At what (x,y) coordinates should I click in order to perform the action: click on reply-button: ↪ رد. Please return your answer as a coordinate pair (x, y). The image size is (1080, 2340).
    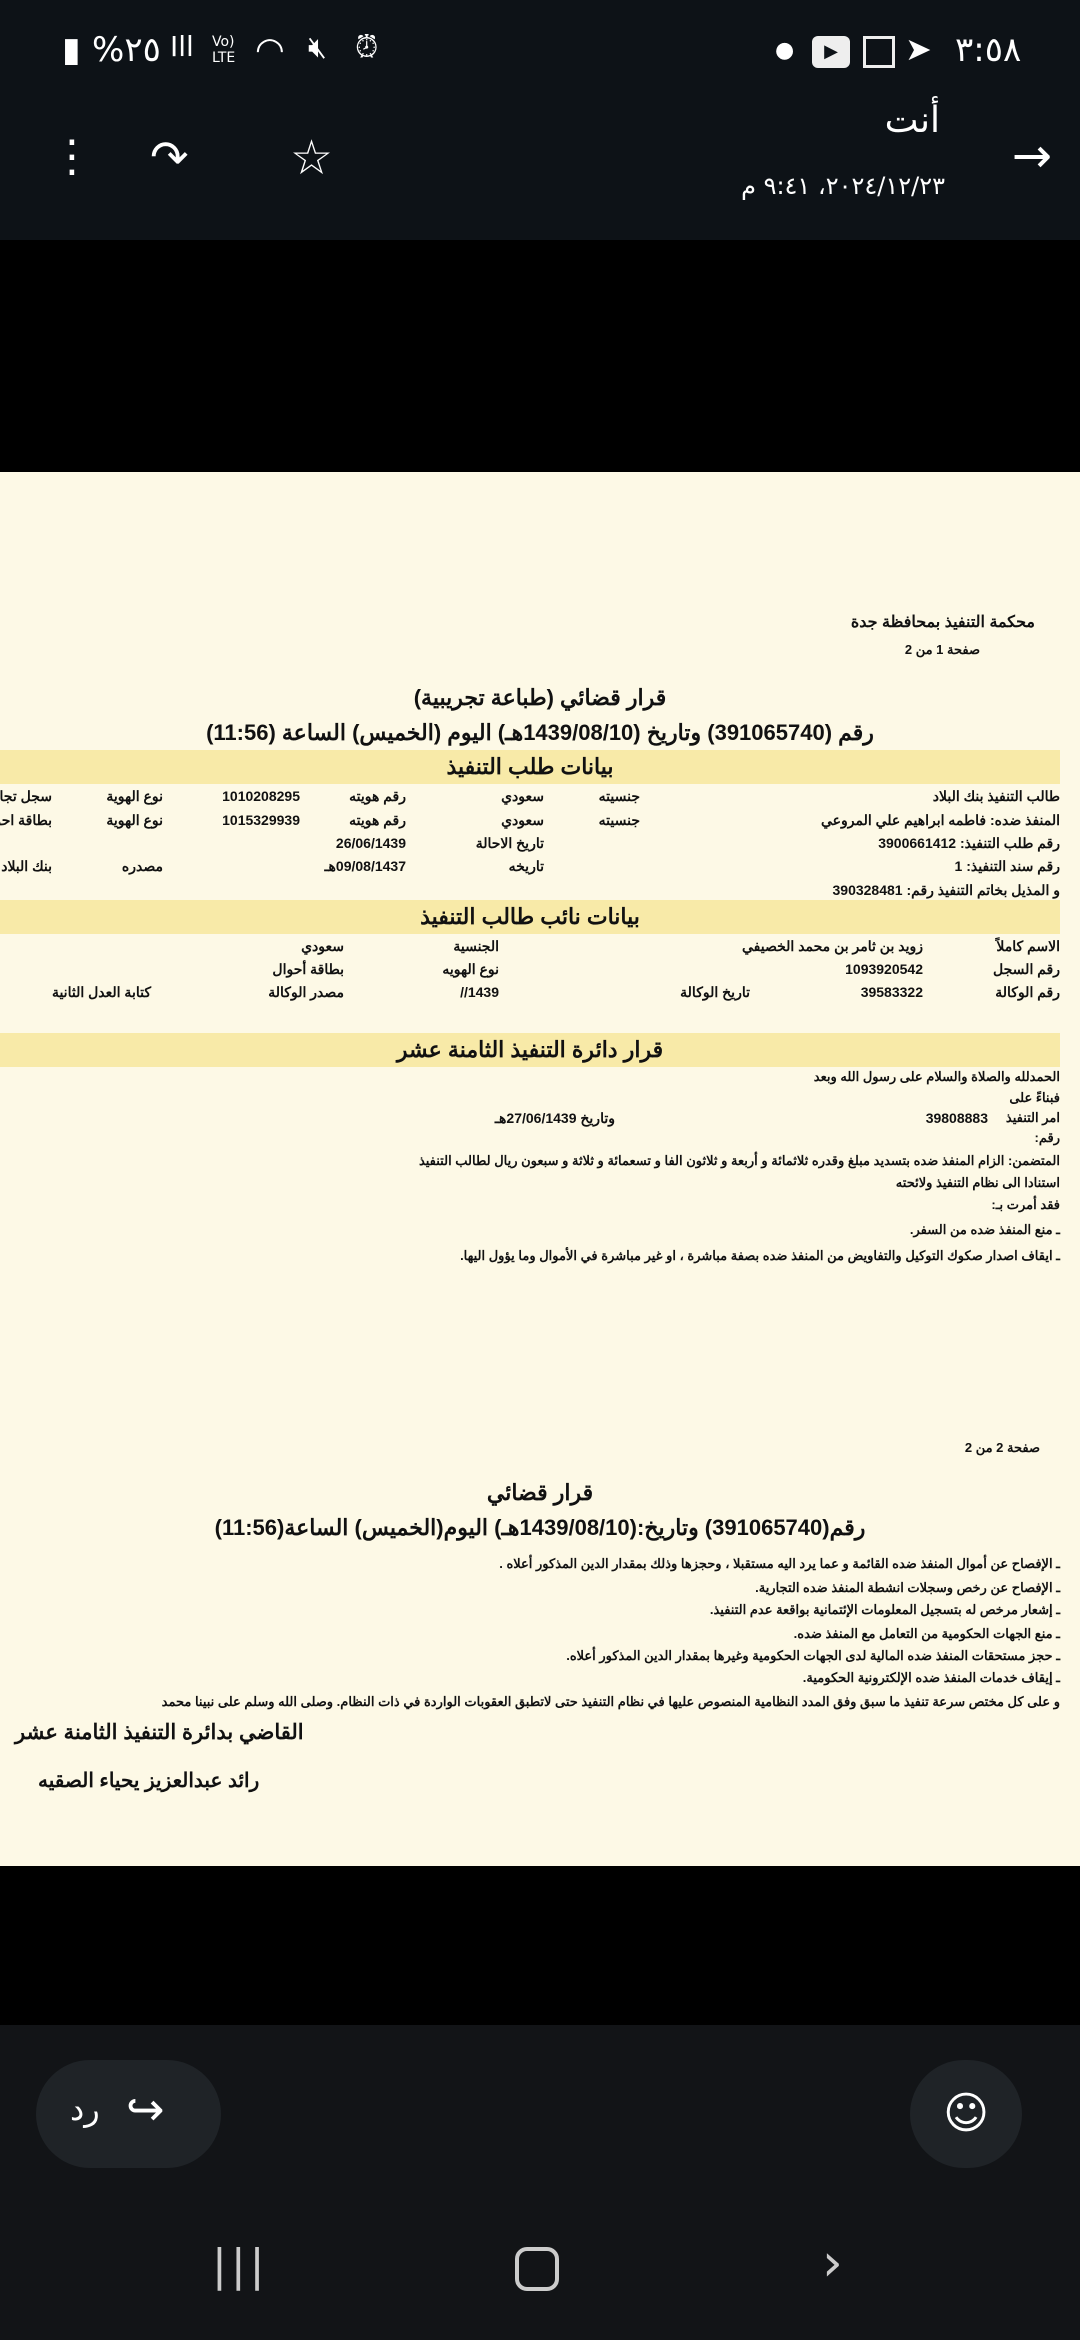
    Looking at the image, I should click on (128, 2114).